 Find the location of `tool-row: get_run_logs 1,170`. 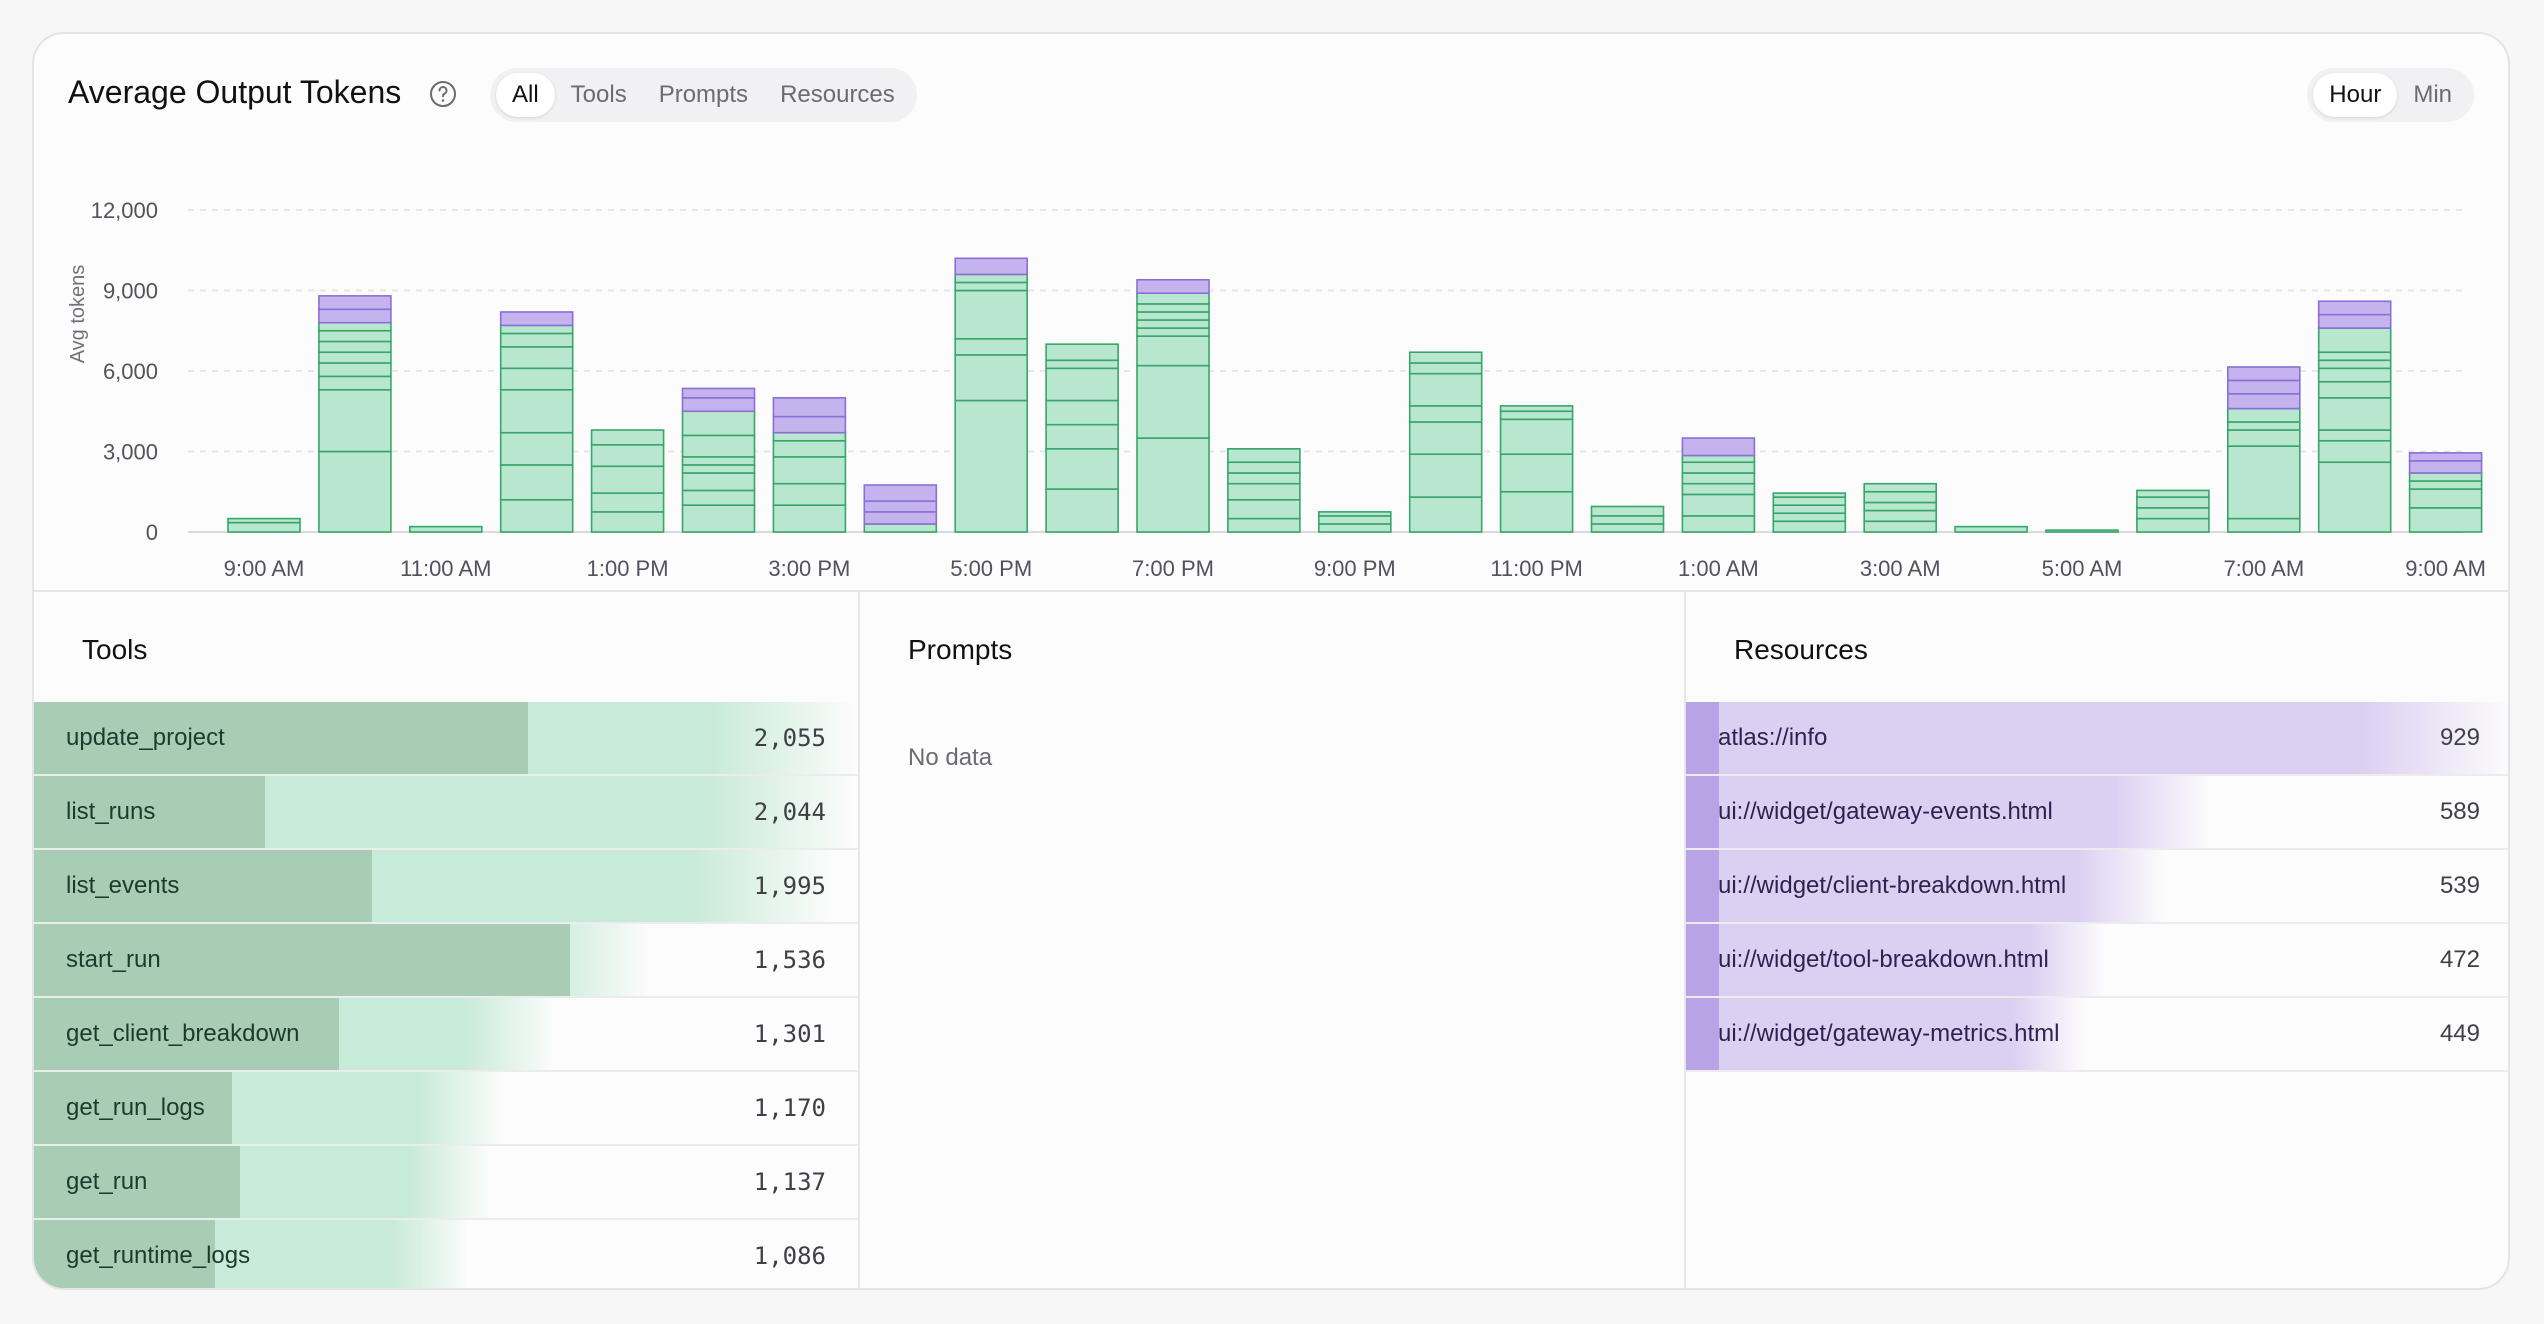

tool-row: get_run_logs 1,170 is located at coordinates (446, 1109).